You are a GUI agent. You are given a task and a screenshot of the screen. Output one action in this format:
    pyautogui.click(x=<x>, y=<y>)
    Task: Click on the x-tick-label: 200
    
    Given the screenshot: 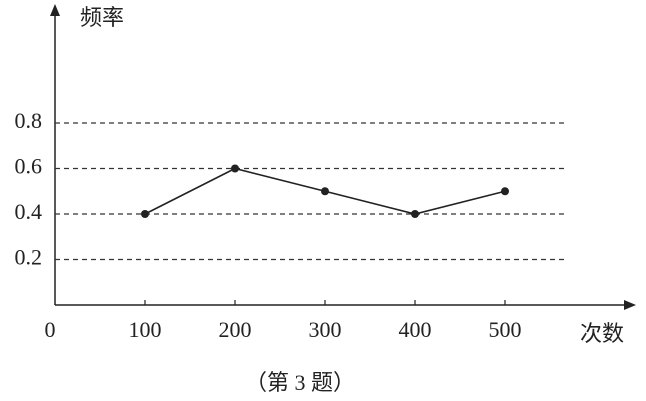 What is the action you would take?
    pyautogui.click(x=235, y=329)
    